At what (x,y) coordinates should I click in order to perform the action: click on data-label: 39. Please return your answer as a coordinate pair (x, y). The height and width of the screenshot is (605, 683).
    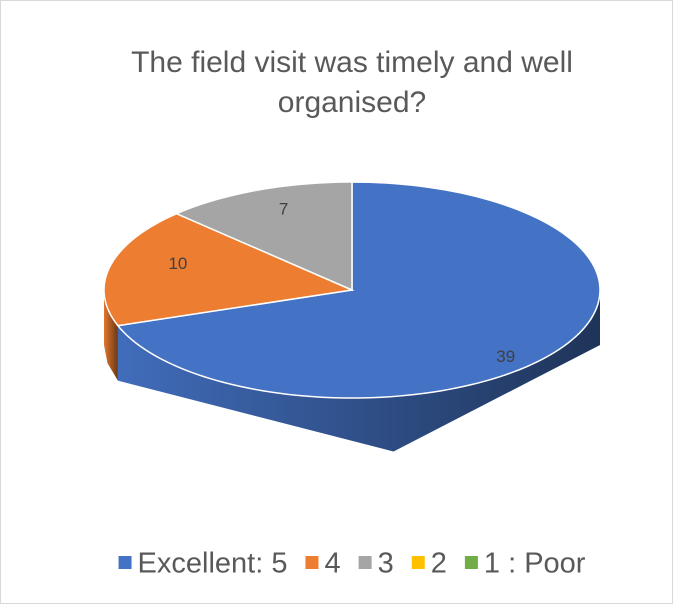
    Looking at the image, I should click on (505, 356).